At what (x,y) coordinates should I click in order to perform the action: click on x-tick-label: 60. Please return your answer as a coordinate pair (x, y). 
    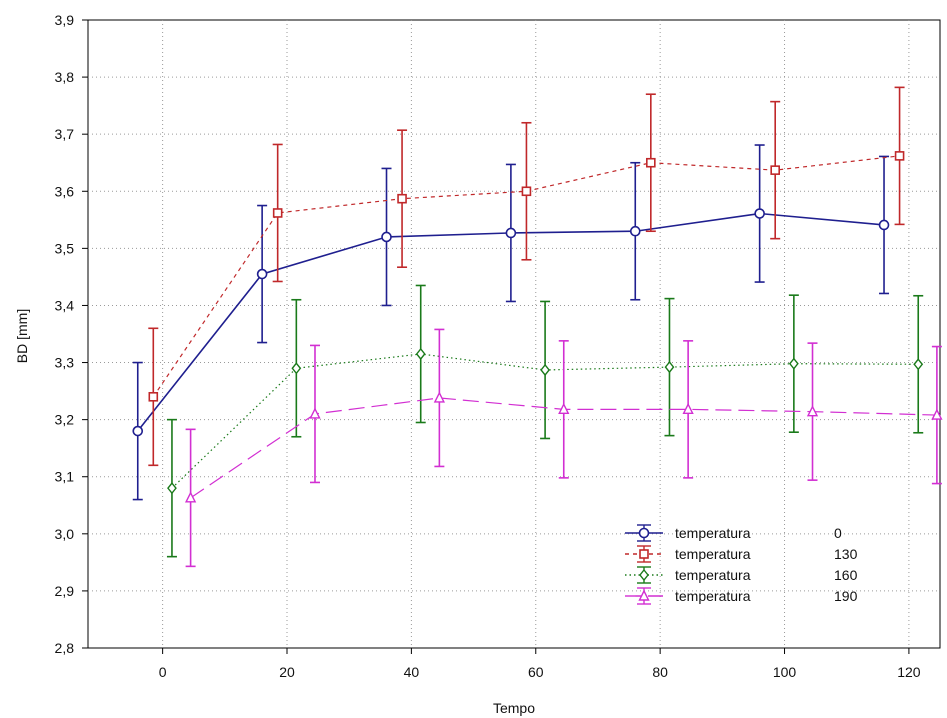
    Looking at the image, I should click on (536, 672).